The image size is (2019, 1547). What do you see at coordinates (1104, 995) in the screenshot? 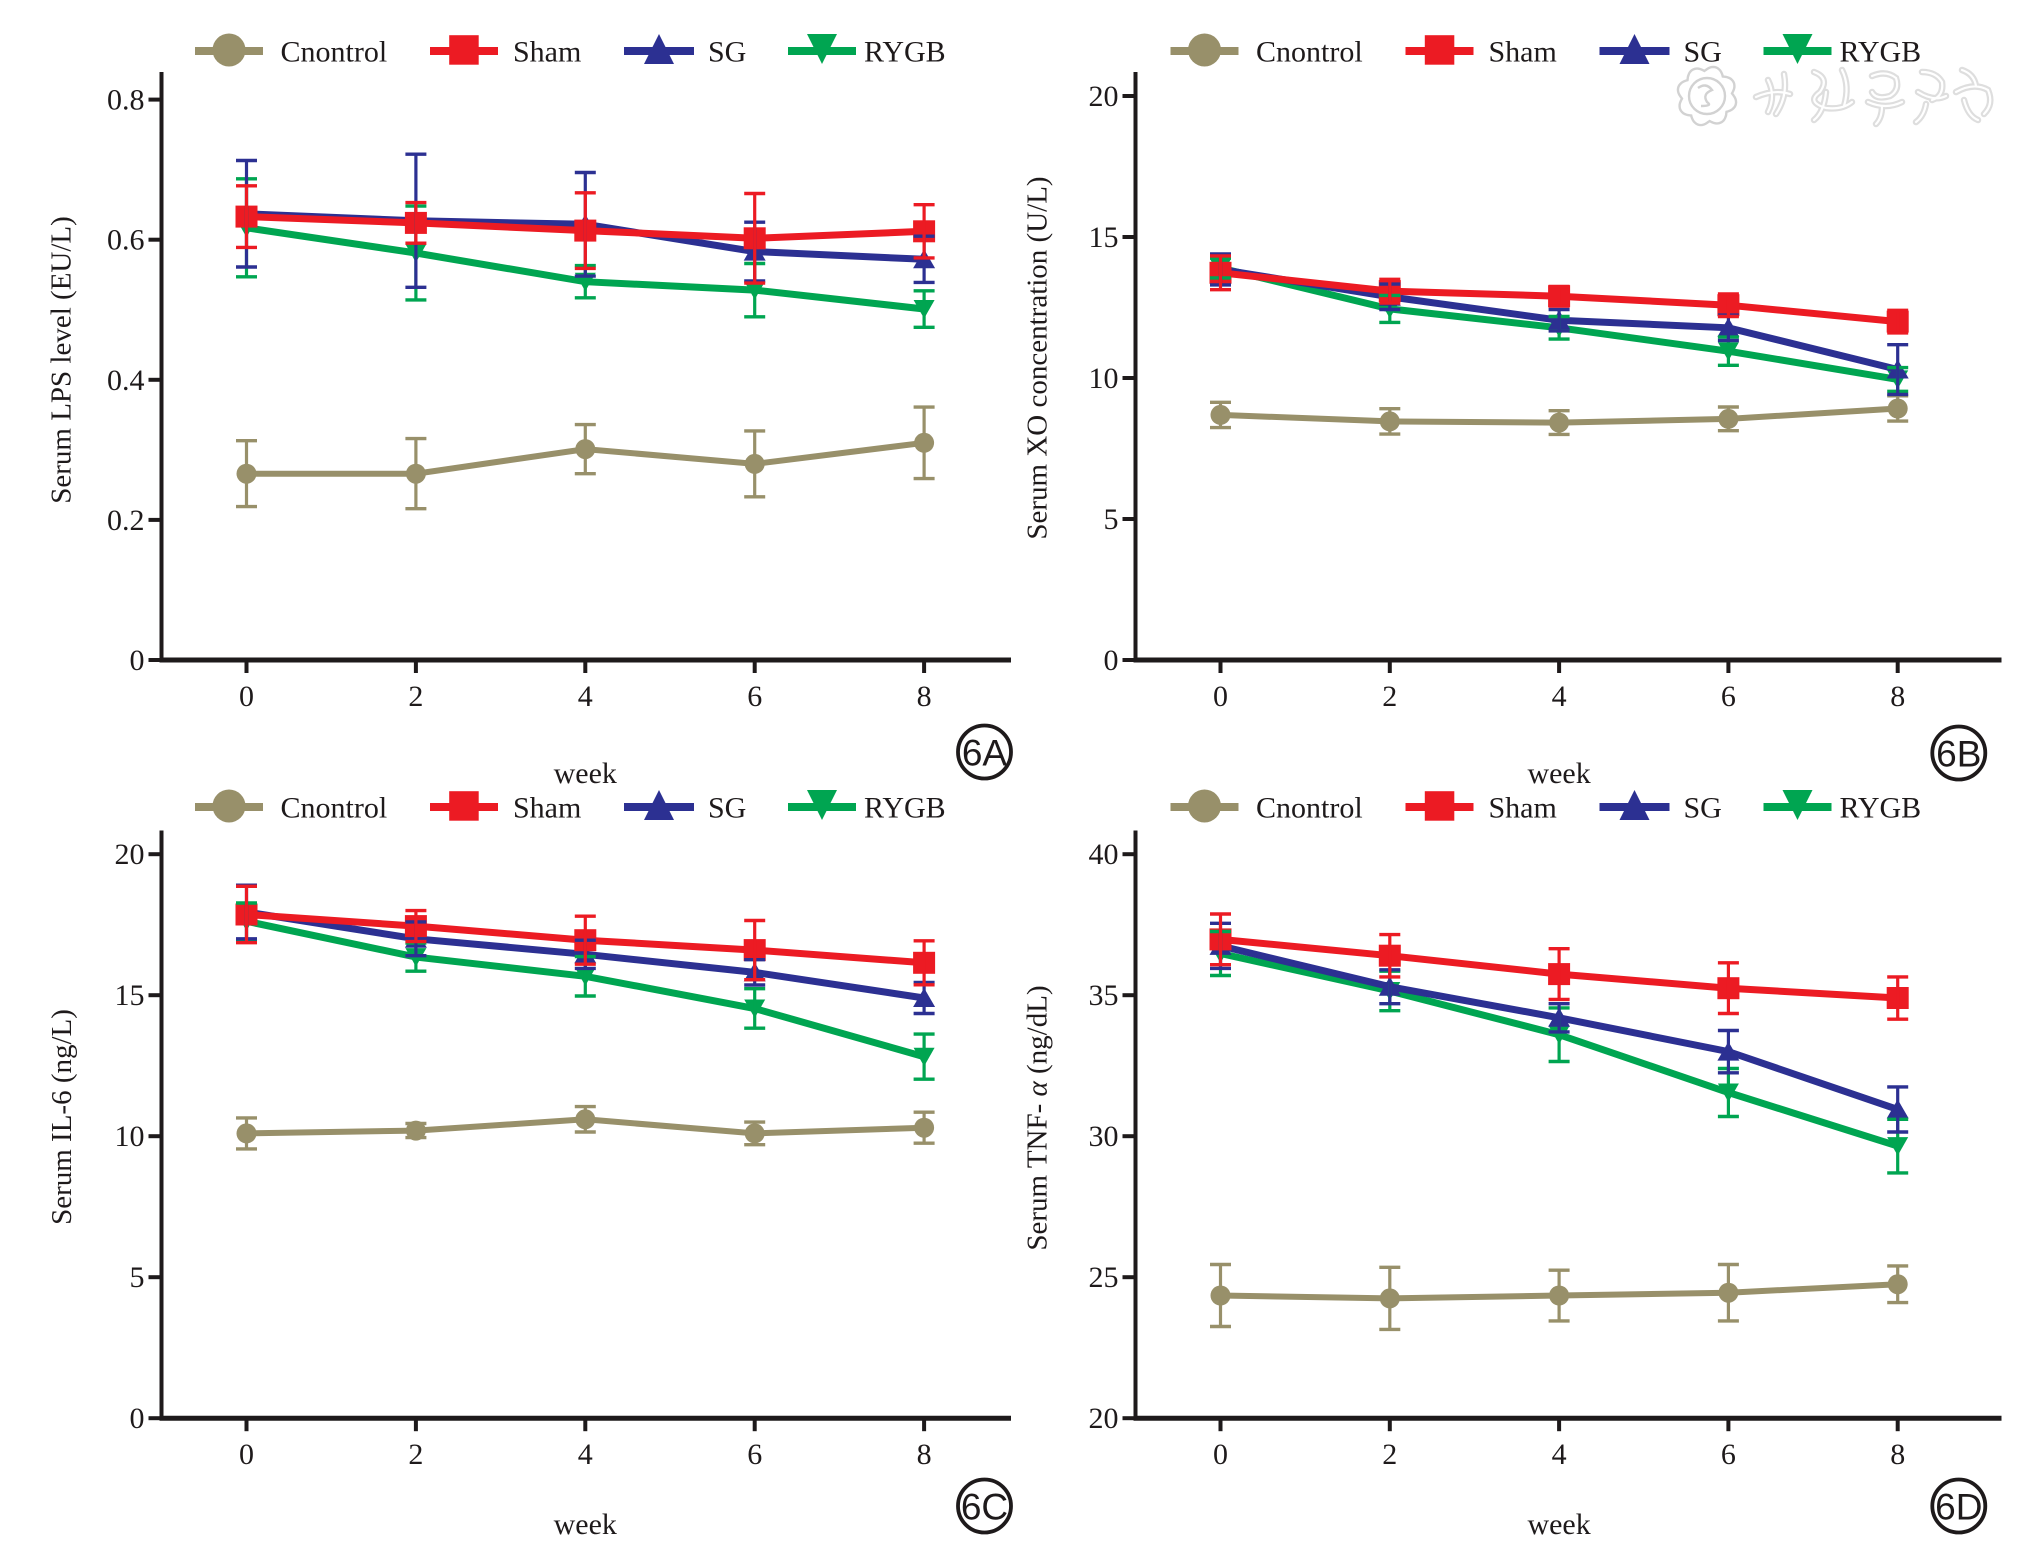
I see `svg-text: 35` at bounding box center [1104, 995].